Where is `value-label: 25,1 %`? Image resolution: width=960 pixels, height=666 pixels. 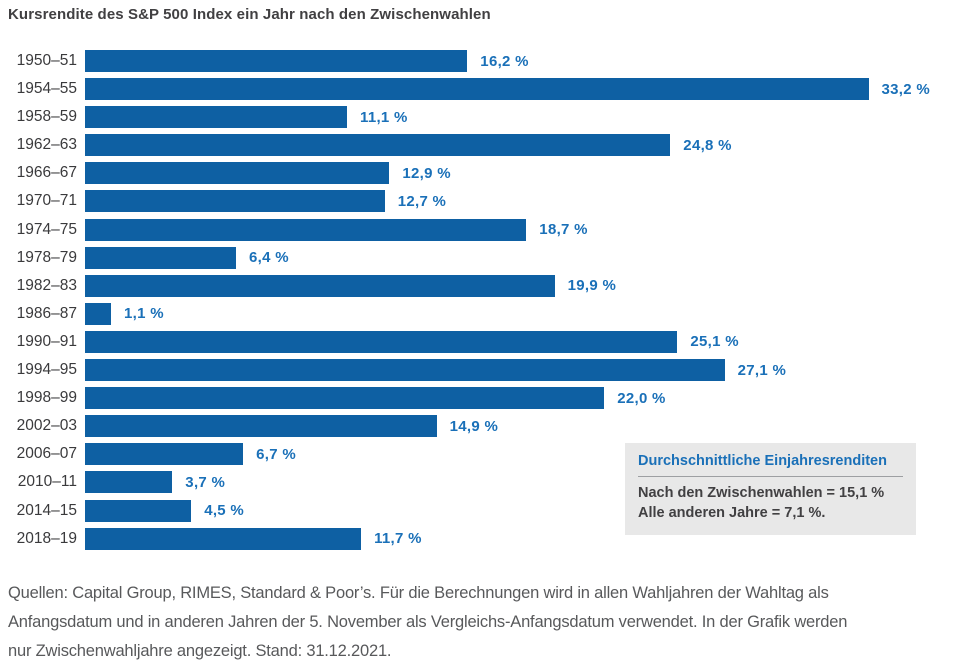
value-label: 25,1 % is located at coordinates (714, 342).